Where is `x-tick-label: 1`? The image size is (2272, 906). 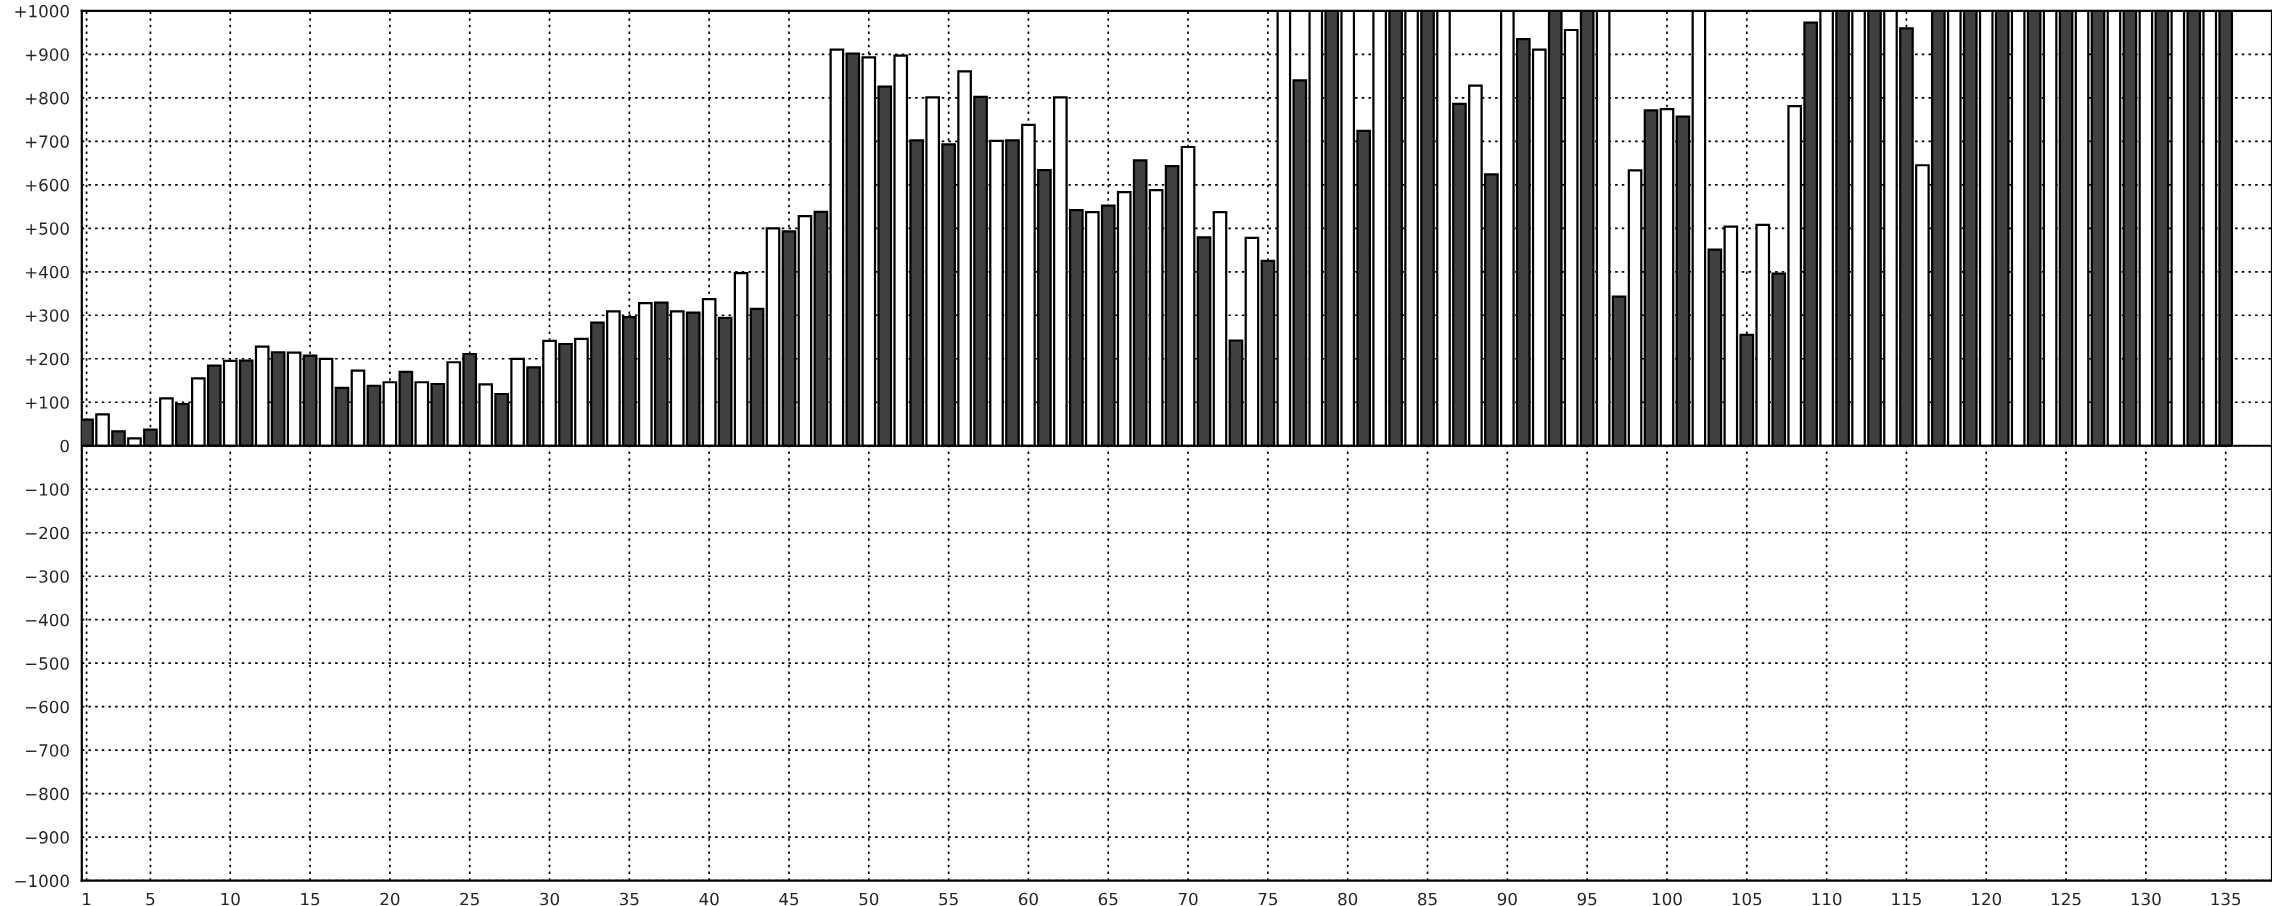 x-tick-label: 1 is located at coordinates (87, 899).